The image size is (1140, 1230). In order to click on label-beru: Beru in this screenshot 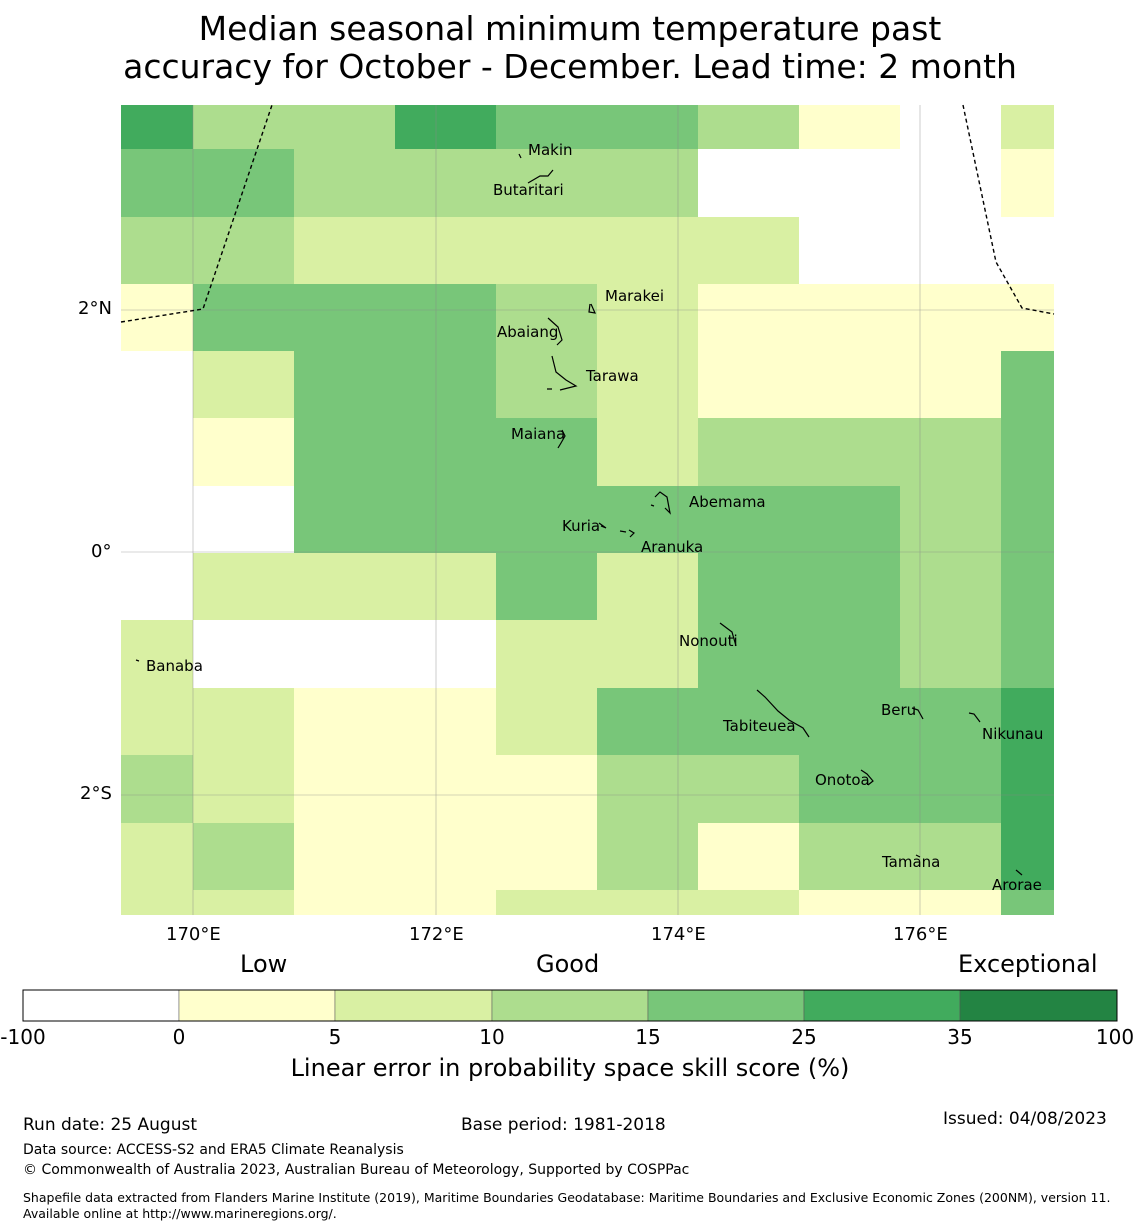, I will do `click(898, 710)`.